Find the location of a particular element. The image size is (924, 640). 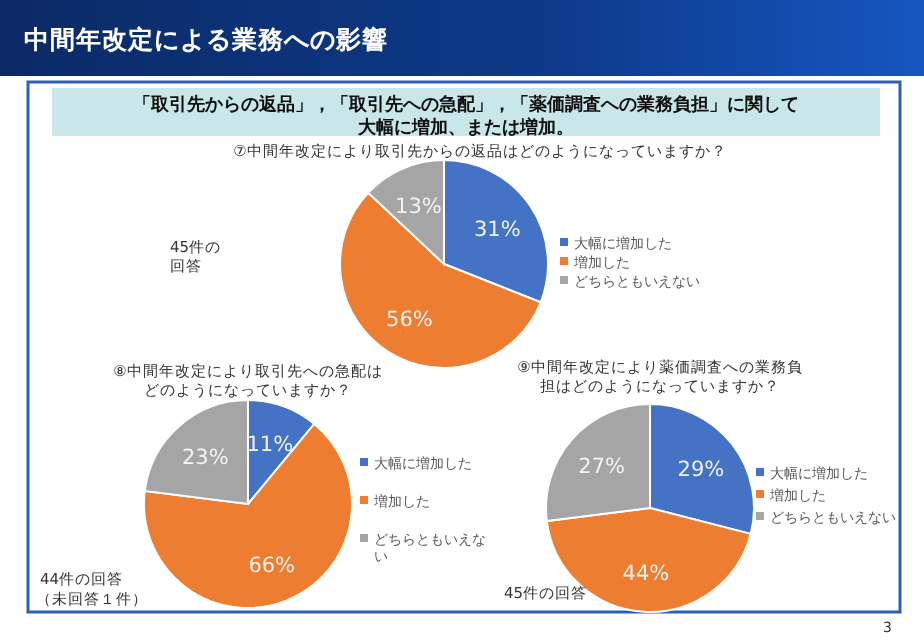

data-label: 29% is located at coordinates (701, 470).